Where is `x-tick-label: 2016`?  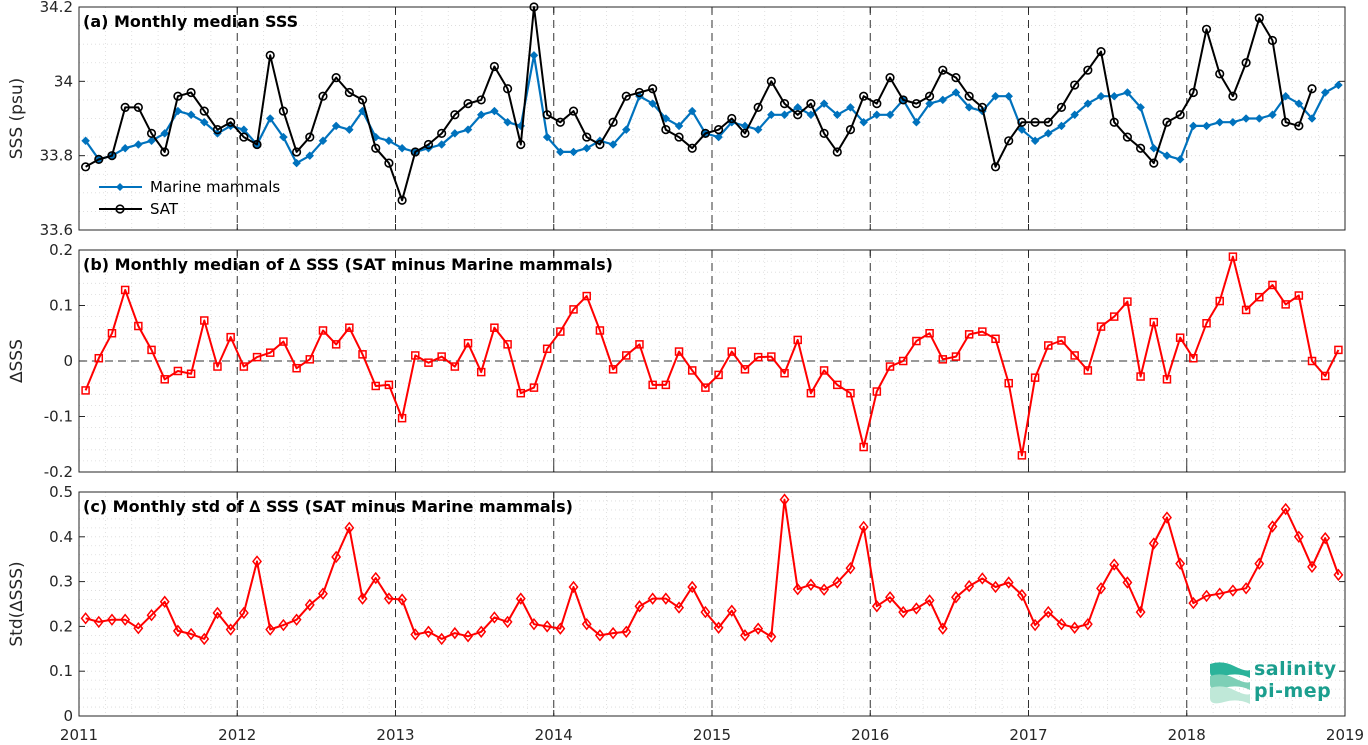
x-tick-label: 2016 is located at coordinates (870, 735).